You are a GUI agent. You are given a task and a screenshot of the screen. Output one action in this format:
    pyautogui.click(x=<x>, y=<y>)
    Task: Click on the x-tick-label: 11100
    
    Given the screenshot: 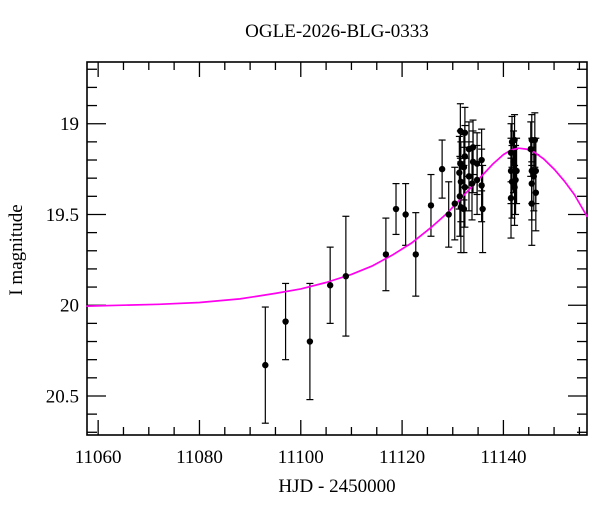 What is the action you would take?
    pyautogui.click(x=301, y=457)
    